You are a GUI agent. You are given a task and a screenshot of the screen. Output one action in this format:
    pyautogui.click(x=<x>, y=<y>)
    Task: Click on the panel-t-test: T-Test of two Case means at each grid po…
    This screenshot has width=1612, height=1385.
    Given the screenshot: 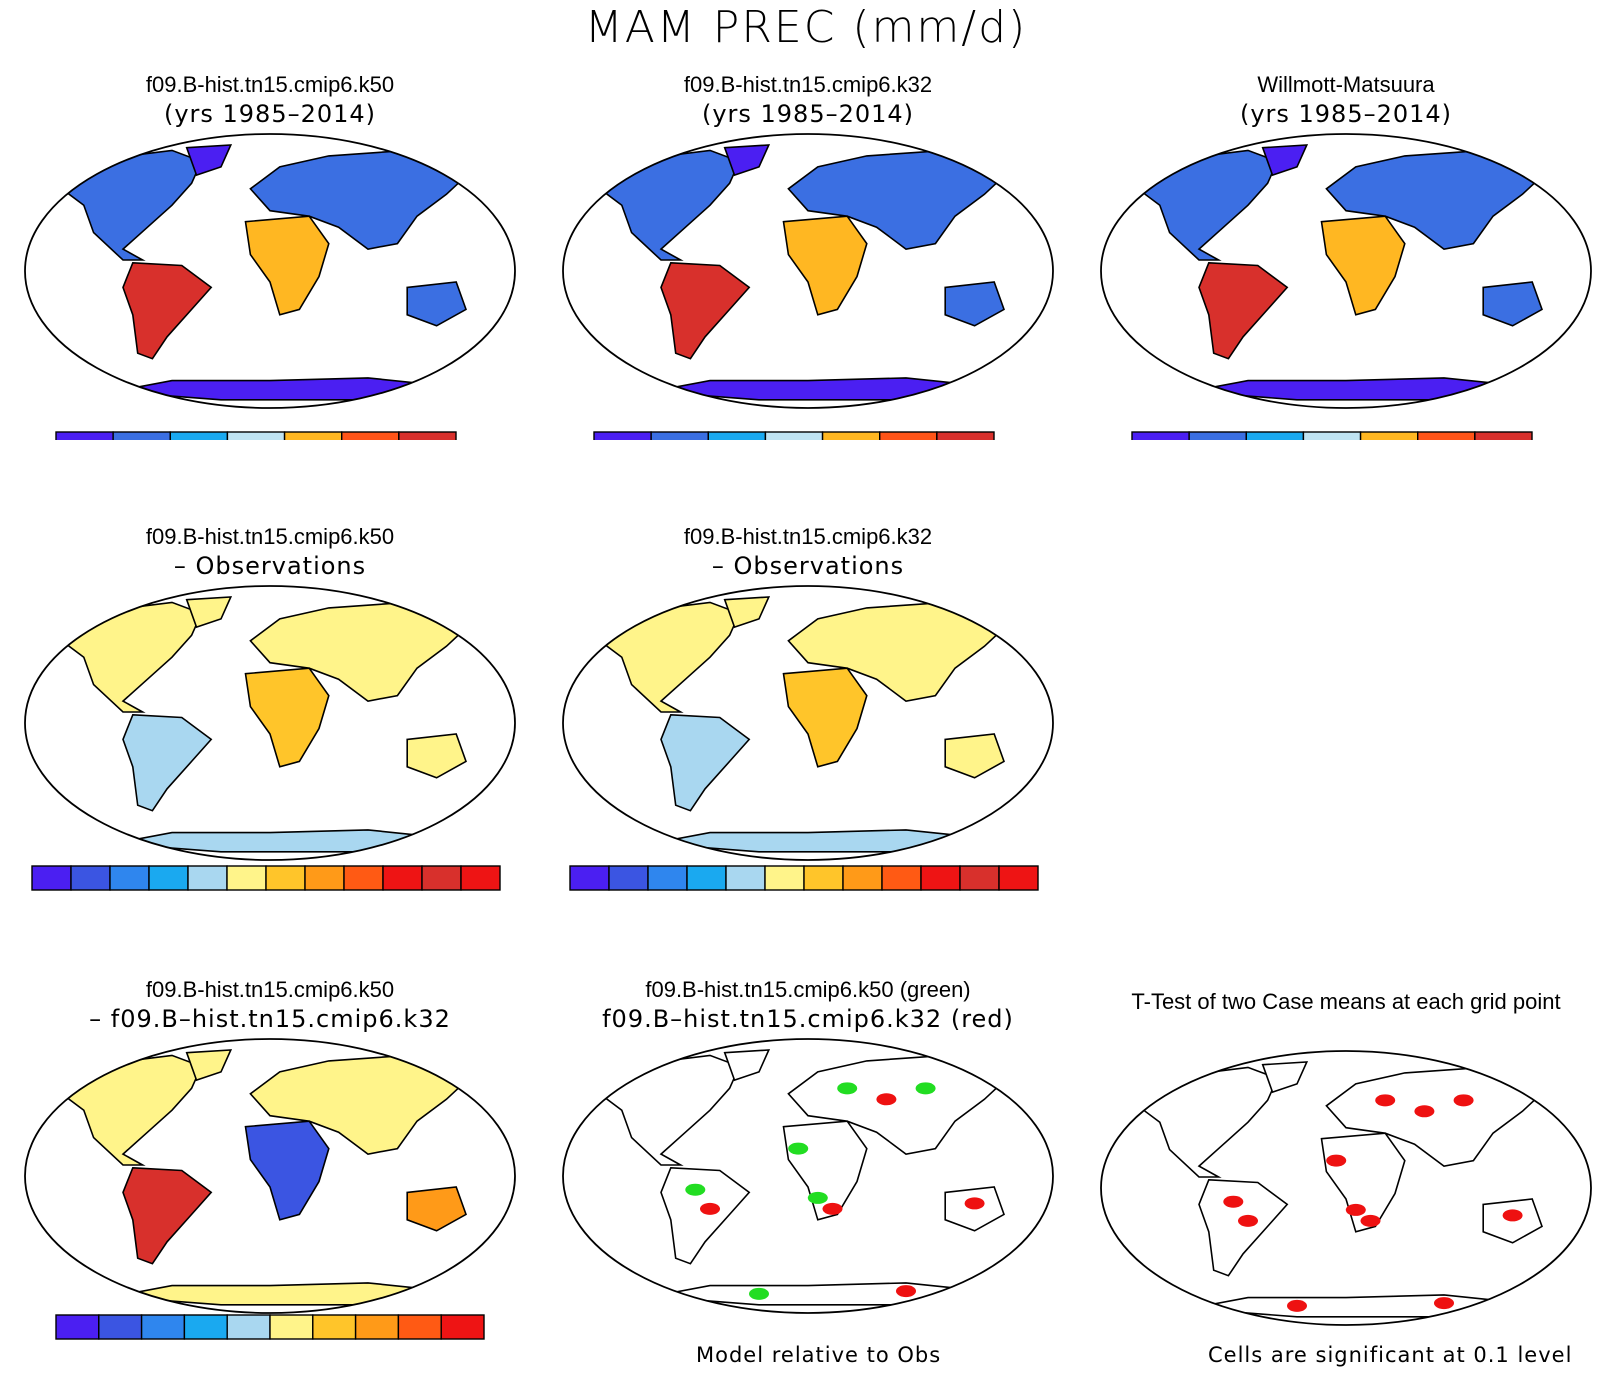 What is the action you would take?
    pyautogui.click(x=1344, y=1125)
    